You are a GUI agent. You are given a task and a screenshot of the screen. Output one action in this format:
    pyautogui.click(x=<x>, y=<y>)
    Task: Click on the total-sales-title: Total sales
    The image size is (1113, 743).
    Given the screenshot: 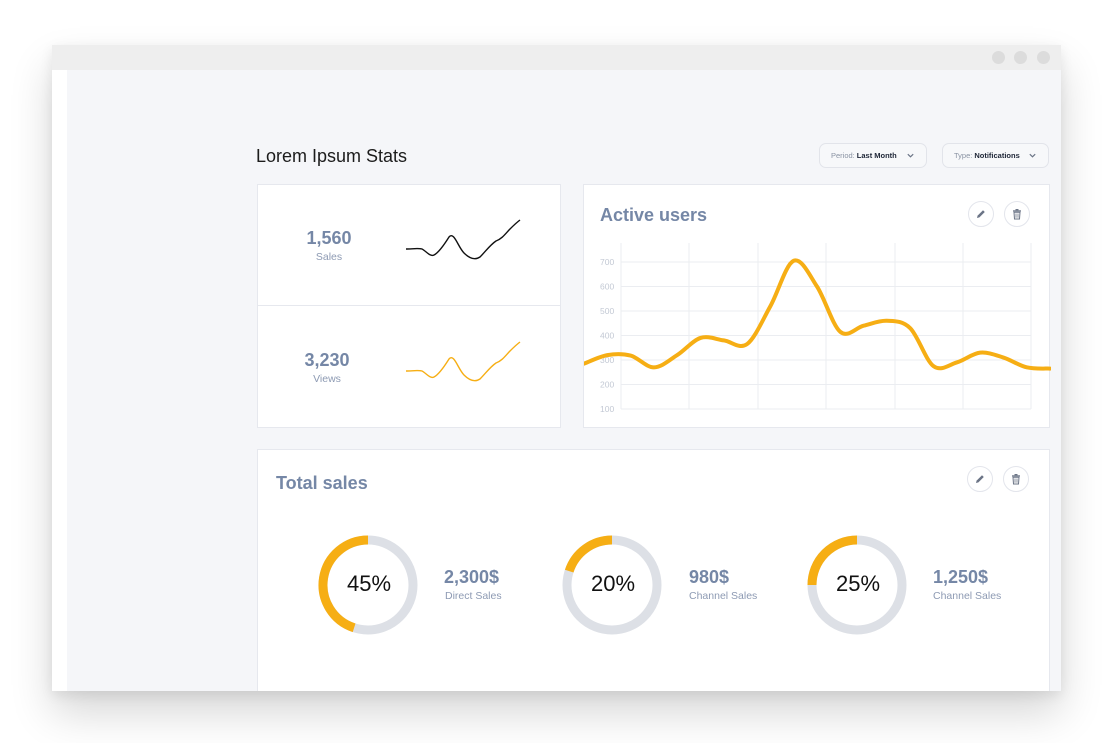 What is the action you would take?
    pyautogui.click(x=322, y=483)
    